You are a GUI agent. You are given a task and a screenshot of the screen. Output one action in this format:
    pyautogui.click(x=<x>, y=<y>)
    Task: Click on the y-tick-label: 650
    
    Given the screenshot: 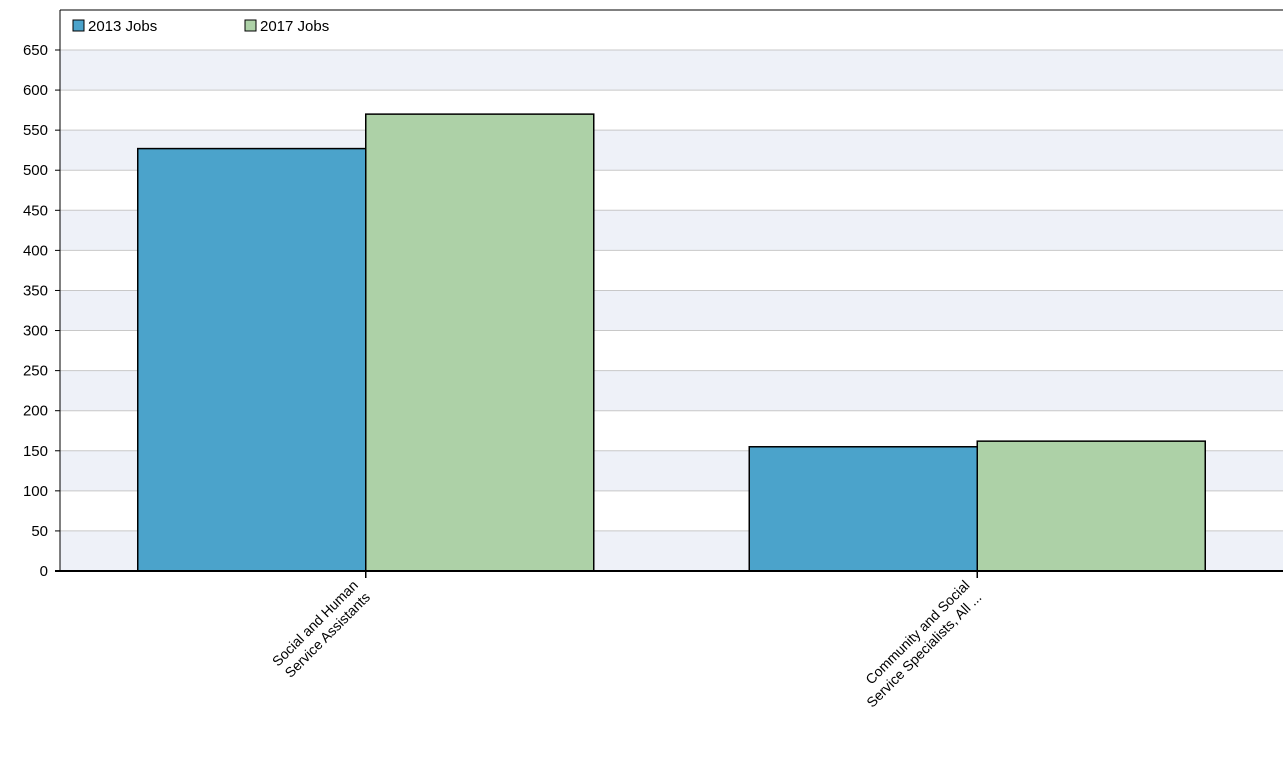 What is the action you would take?
    pyautogui.click(x=35, y=50)
    